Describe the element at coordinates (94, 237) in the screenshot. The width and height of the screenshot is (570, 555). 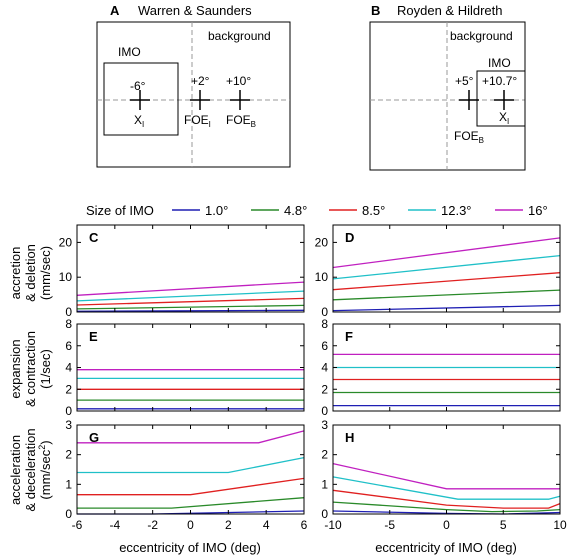
I see `panel-letter: C` at that location.